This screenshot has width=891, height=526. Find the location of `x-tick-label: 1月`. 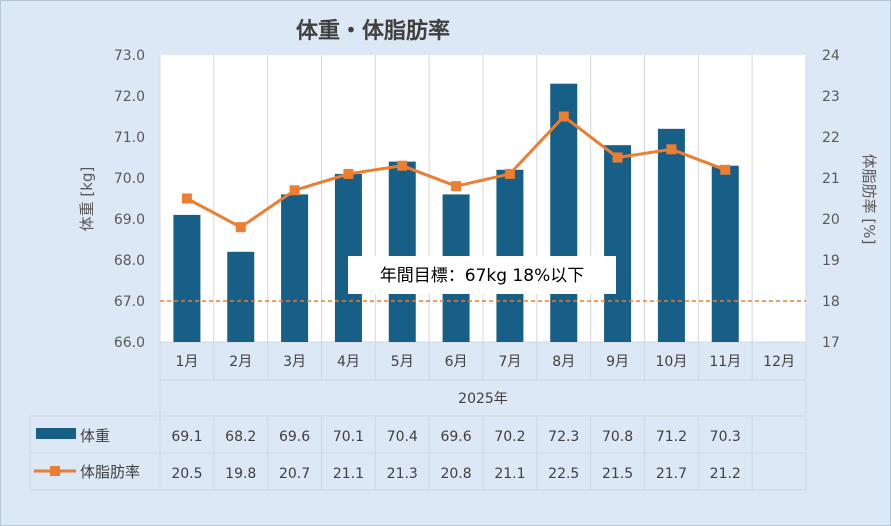

x-tick-label: 1月 is located at coordinates (186, 362).